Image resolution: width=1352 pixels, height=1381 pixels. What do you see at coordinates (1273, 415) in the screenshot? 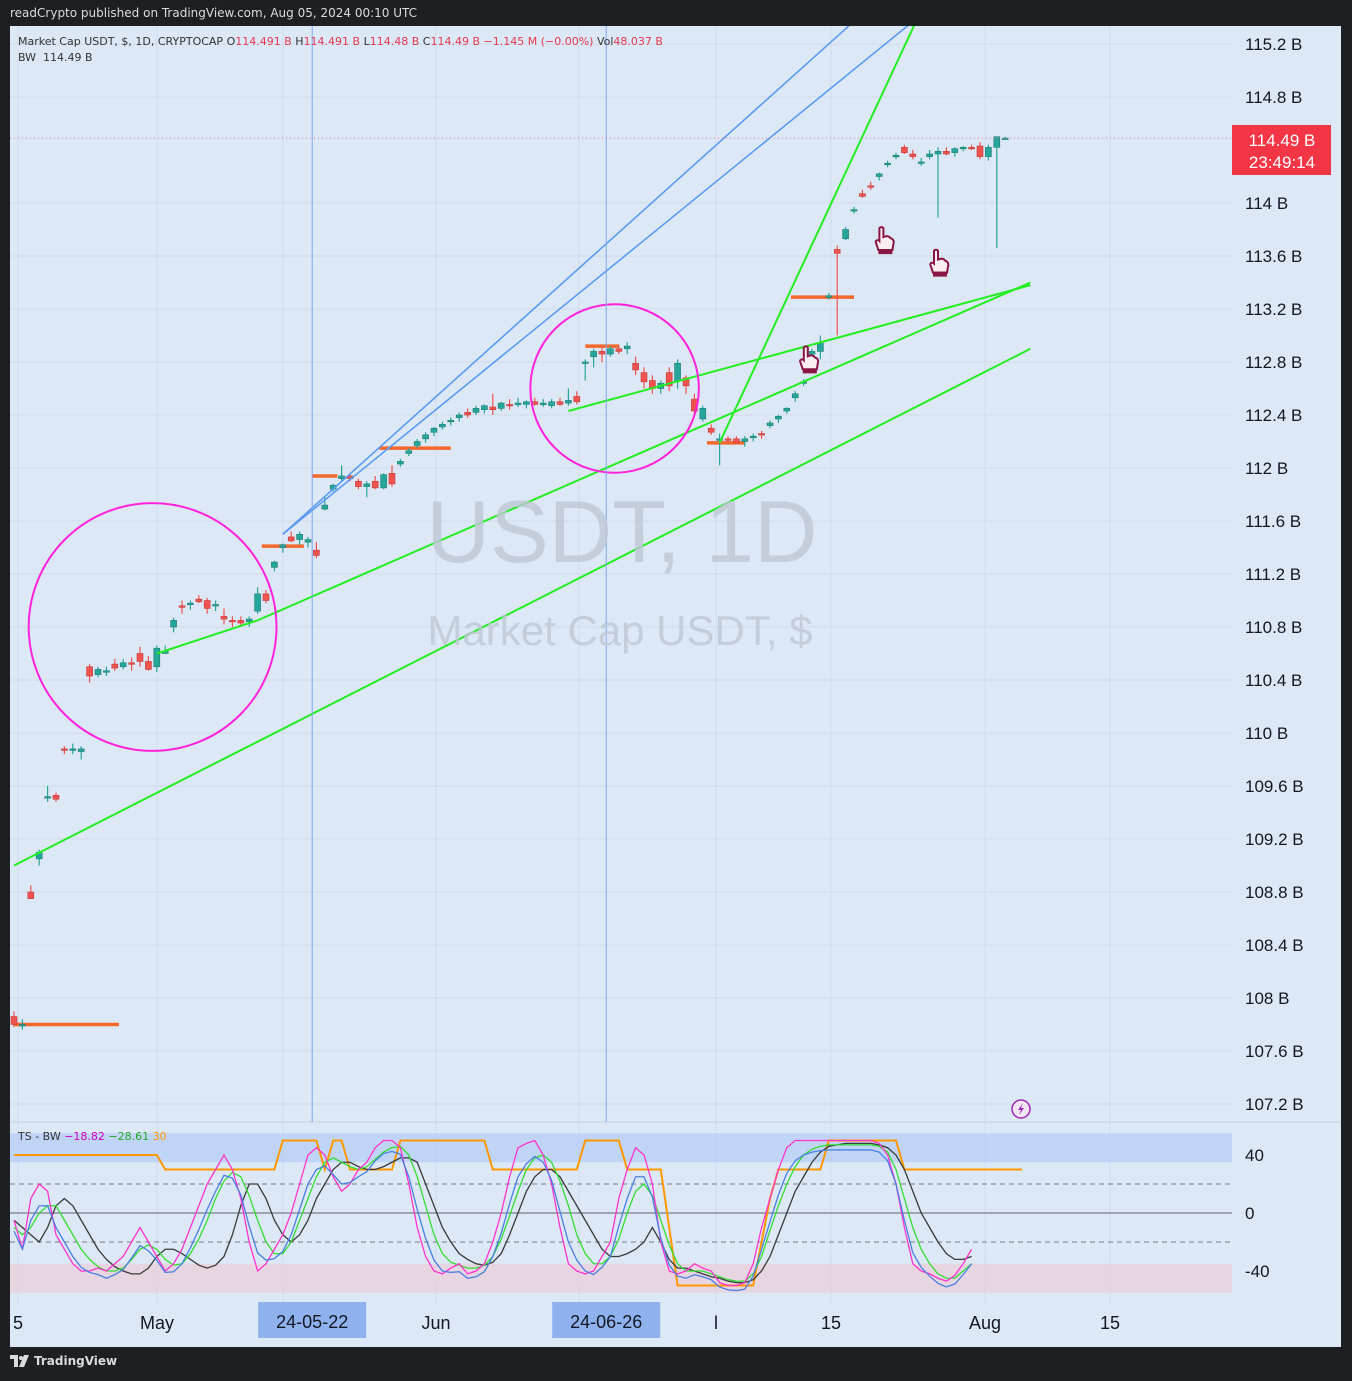
I see `y-tick-label: 112.4 B` at bounding box center [1273, 415].